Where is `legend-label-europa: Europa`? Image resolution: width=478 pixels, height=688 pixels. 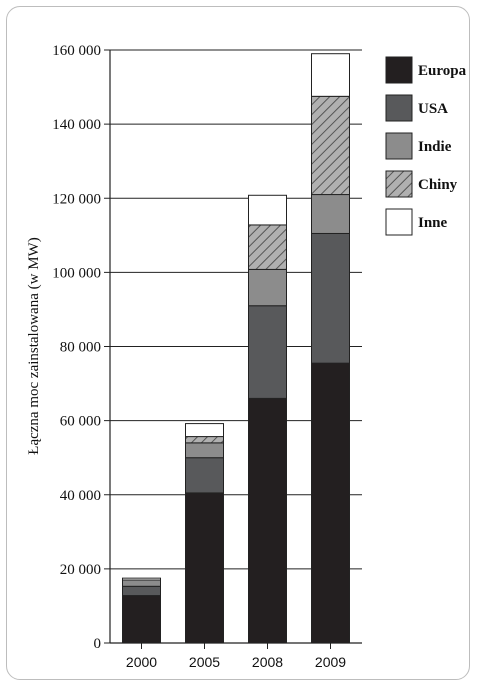 legend-label-europa: Europa is located at coordinates (442, 71).